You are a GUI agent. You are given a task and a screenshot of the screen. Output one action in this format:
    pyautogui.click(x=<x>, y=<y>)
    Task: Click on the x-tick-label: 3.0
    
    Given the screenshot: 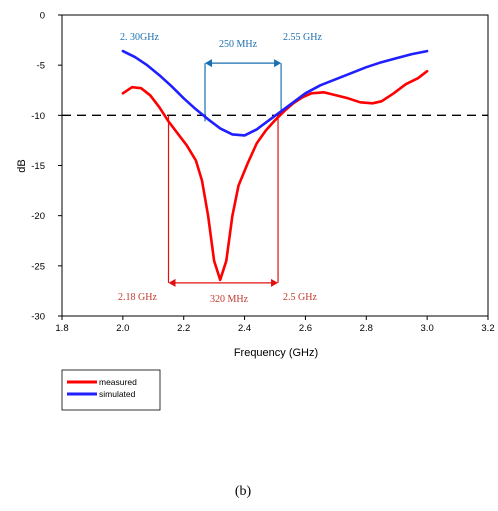 What is the action you would take?
    pyautogui.click(x=427, y=328)
    